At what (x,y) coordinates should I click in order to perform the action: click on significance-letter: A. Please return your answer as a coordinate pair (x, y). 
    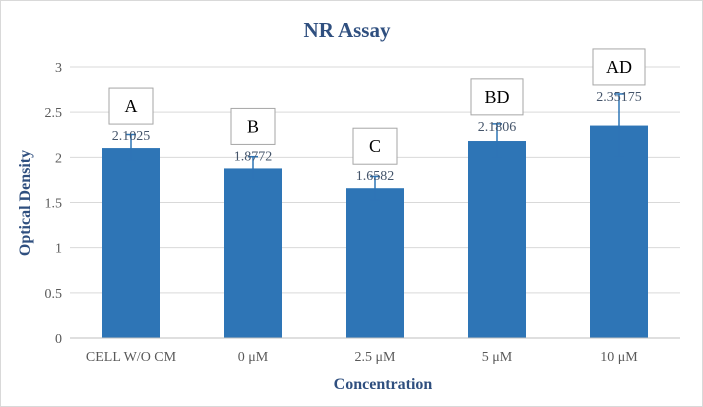
    Looking at the image, I should click on (131, 106).